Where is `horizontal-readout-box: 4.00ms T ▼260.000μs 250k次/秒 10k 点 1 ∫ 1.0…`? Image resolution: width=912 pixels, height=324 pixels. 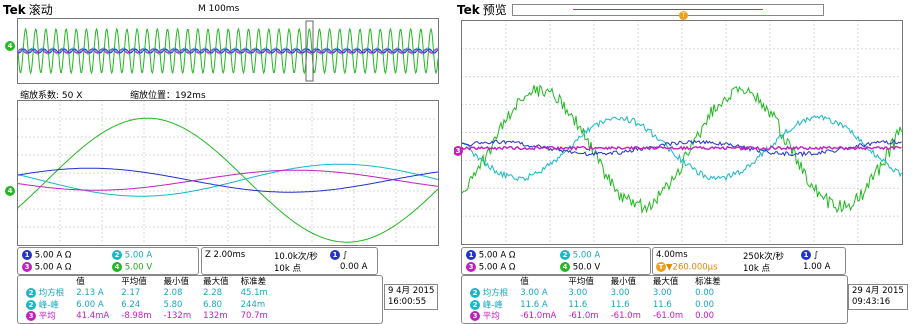
horizontal-readout-box: 4.00ms T ▼260.000μs 250k次/秒 10k 点 1 ∫ 1.0… is located at coordinates (749, 261).